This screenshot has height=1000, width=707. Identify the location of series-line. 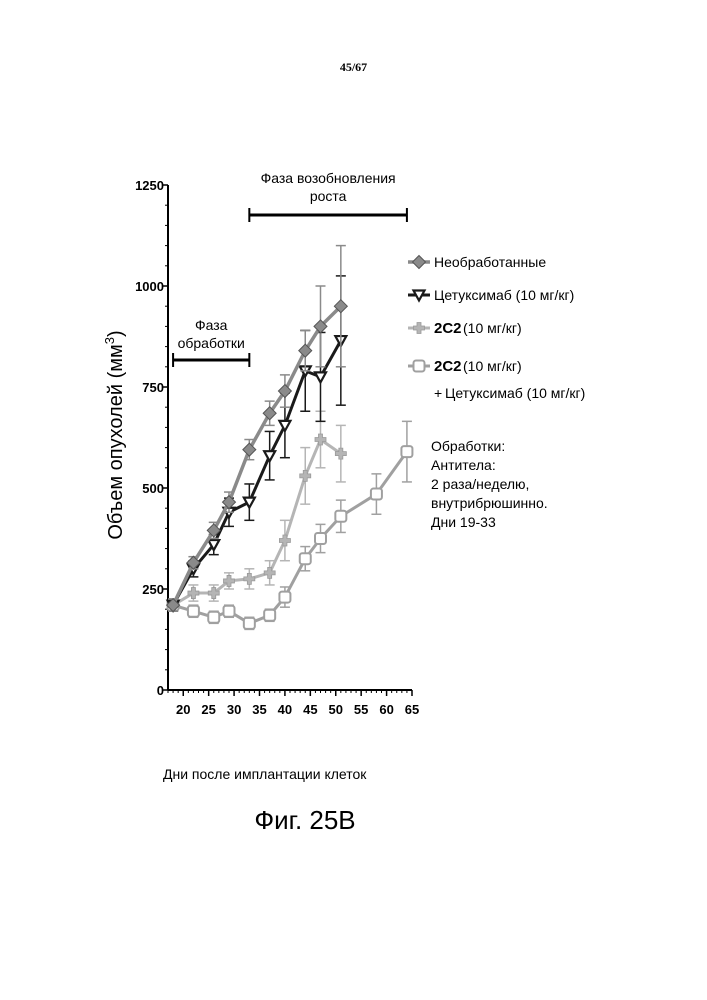
(257, 523).